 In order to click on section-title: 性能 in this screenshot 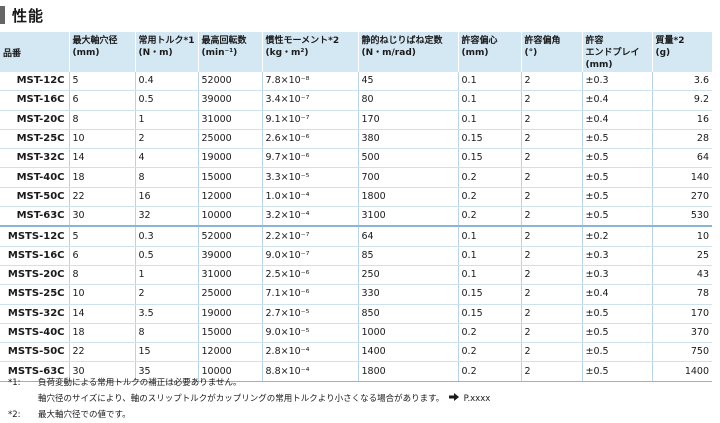, I will do `click(28, 15)`.